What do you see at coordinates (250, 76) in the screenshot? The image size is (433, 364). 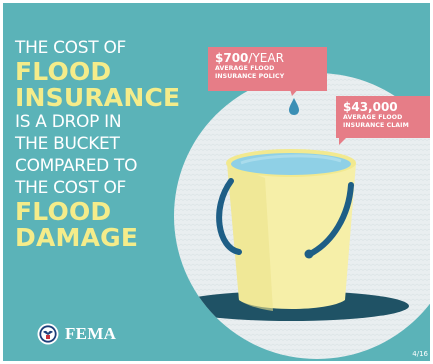 I see `policy-label-2: INSURANCE POLICY` at bounding box center [250, 76].